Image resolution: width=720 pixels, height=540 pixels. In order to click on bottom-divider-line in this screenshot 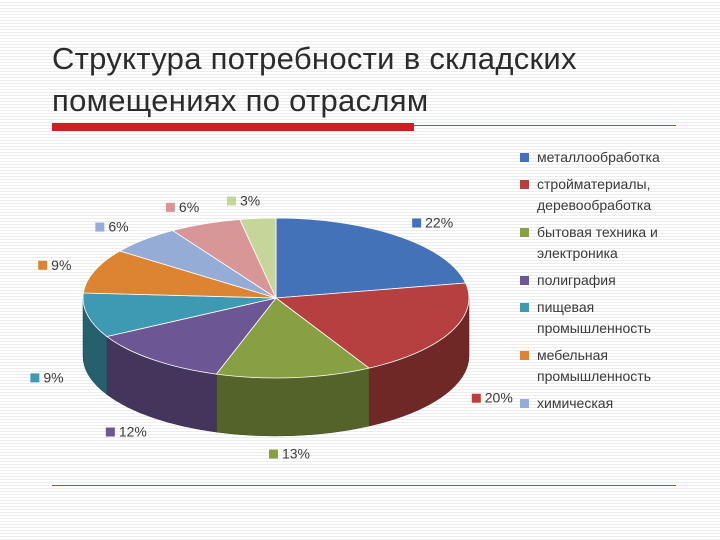, I will do `click(364, 485)`.